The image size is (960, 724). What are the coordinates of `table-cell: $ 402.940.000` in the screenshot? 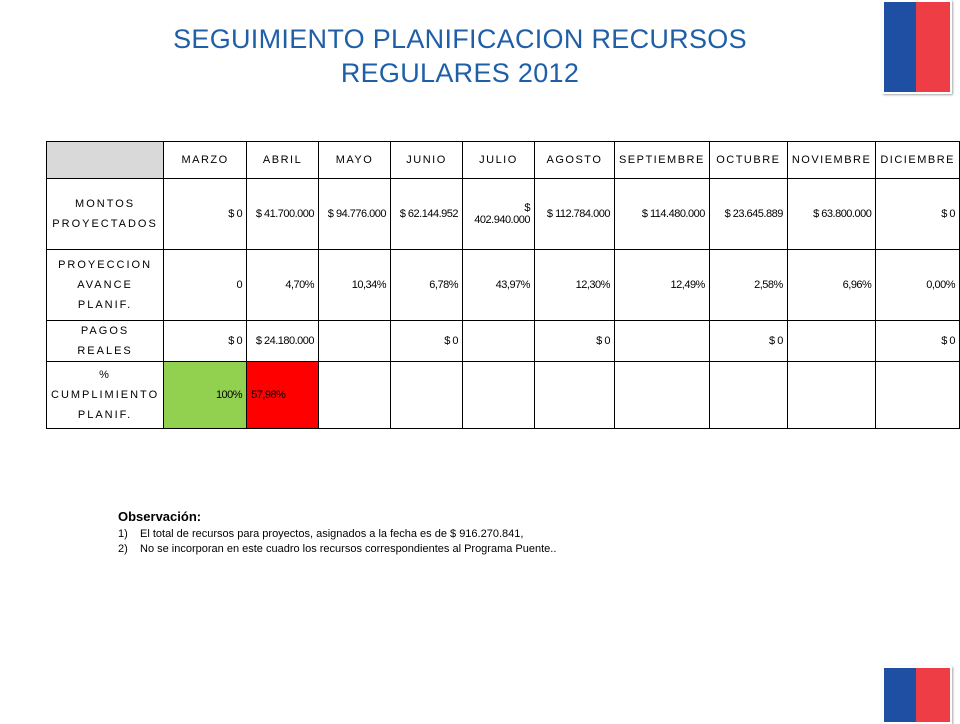 It's located at (498, 214).